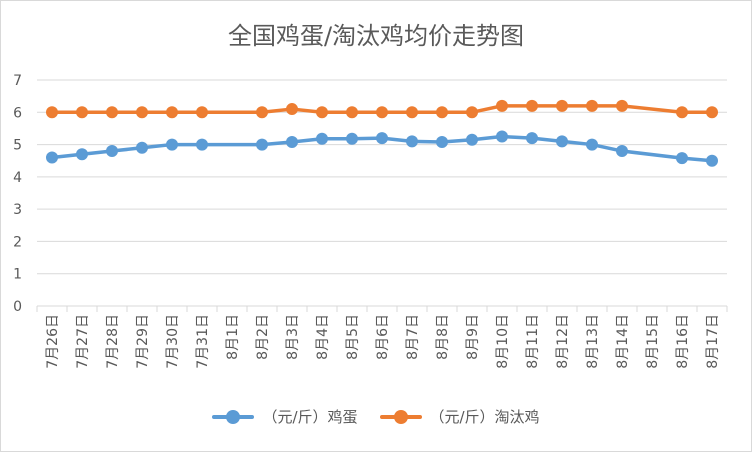 The height and width of the screenshot is (452, 752). I want to click on legend-marker-egg, so click(233, 416).